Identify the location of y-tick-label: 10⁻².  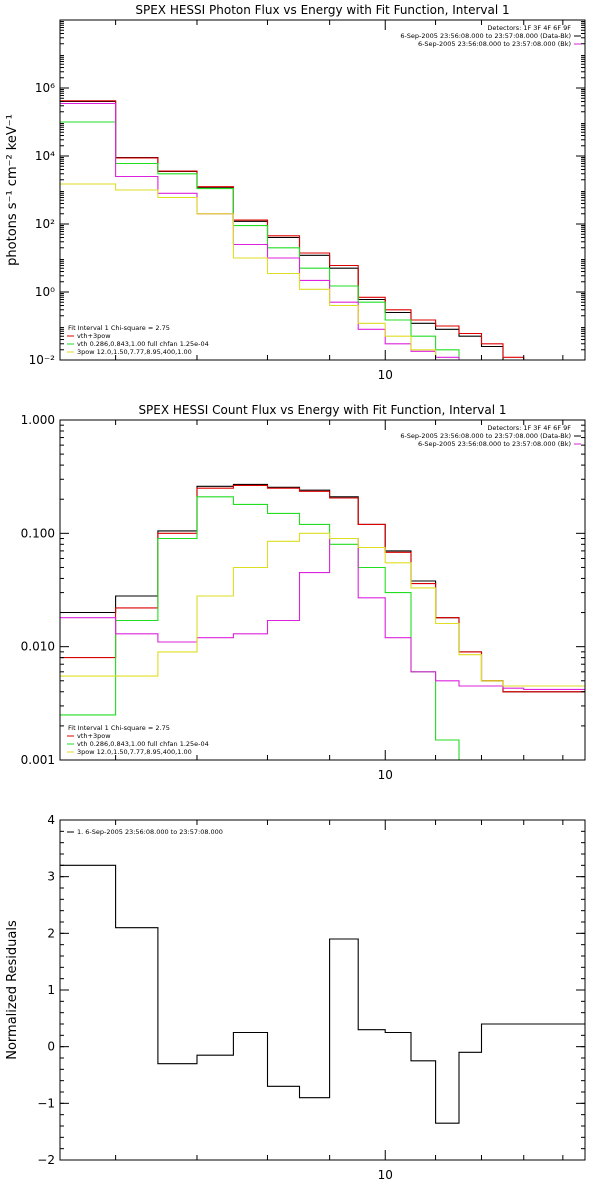
(42, 360).